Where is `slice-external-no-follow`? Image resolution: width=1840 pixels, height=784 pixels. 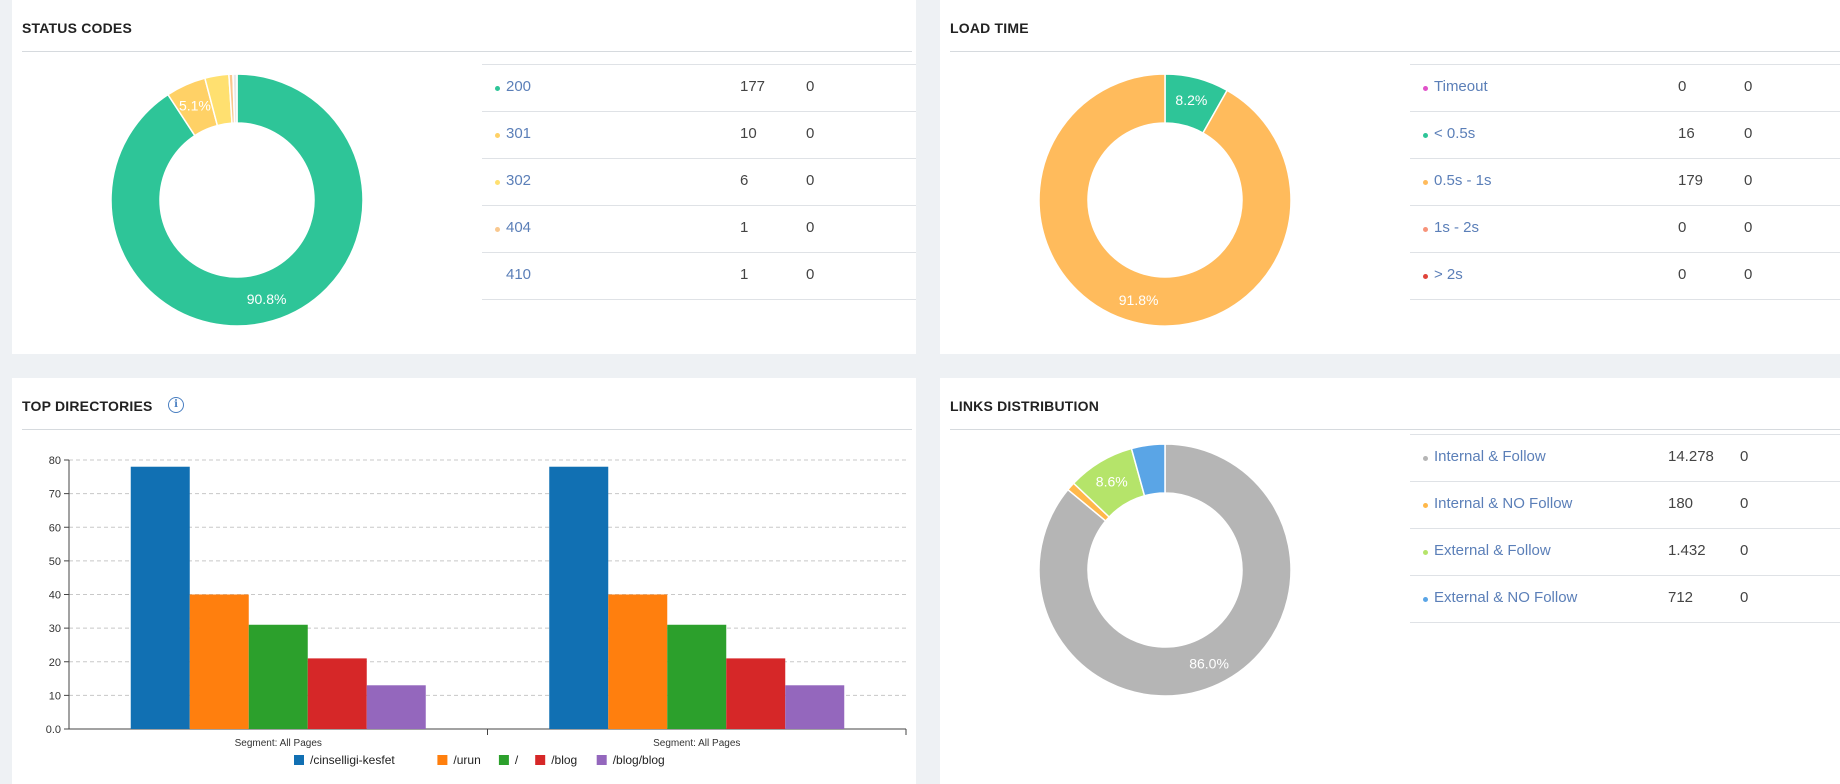
slice-external-no-follow is located at coordinates (1148, 470).